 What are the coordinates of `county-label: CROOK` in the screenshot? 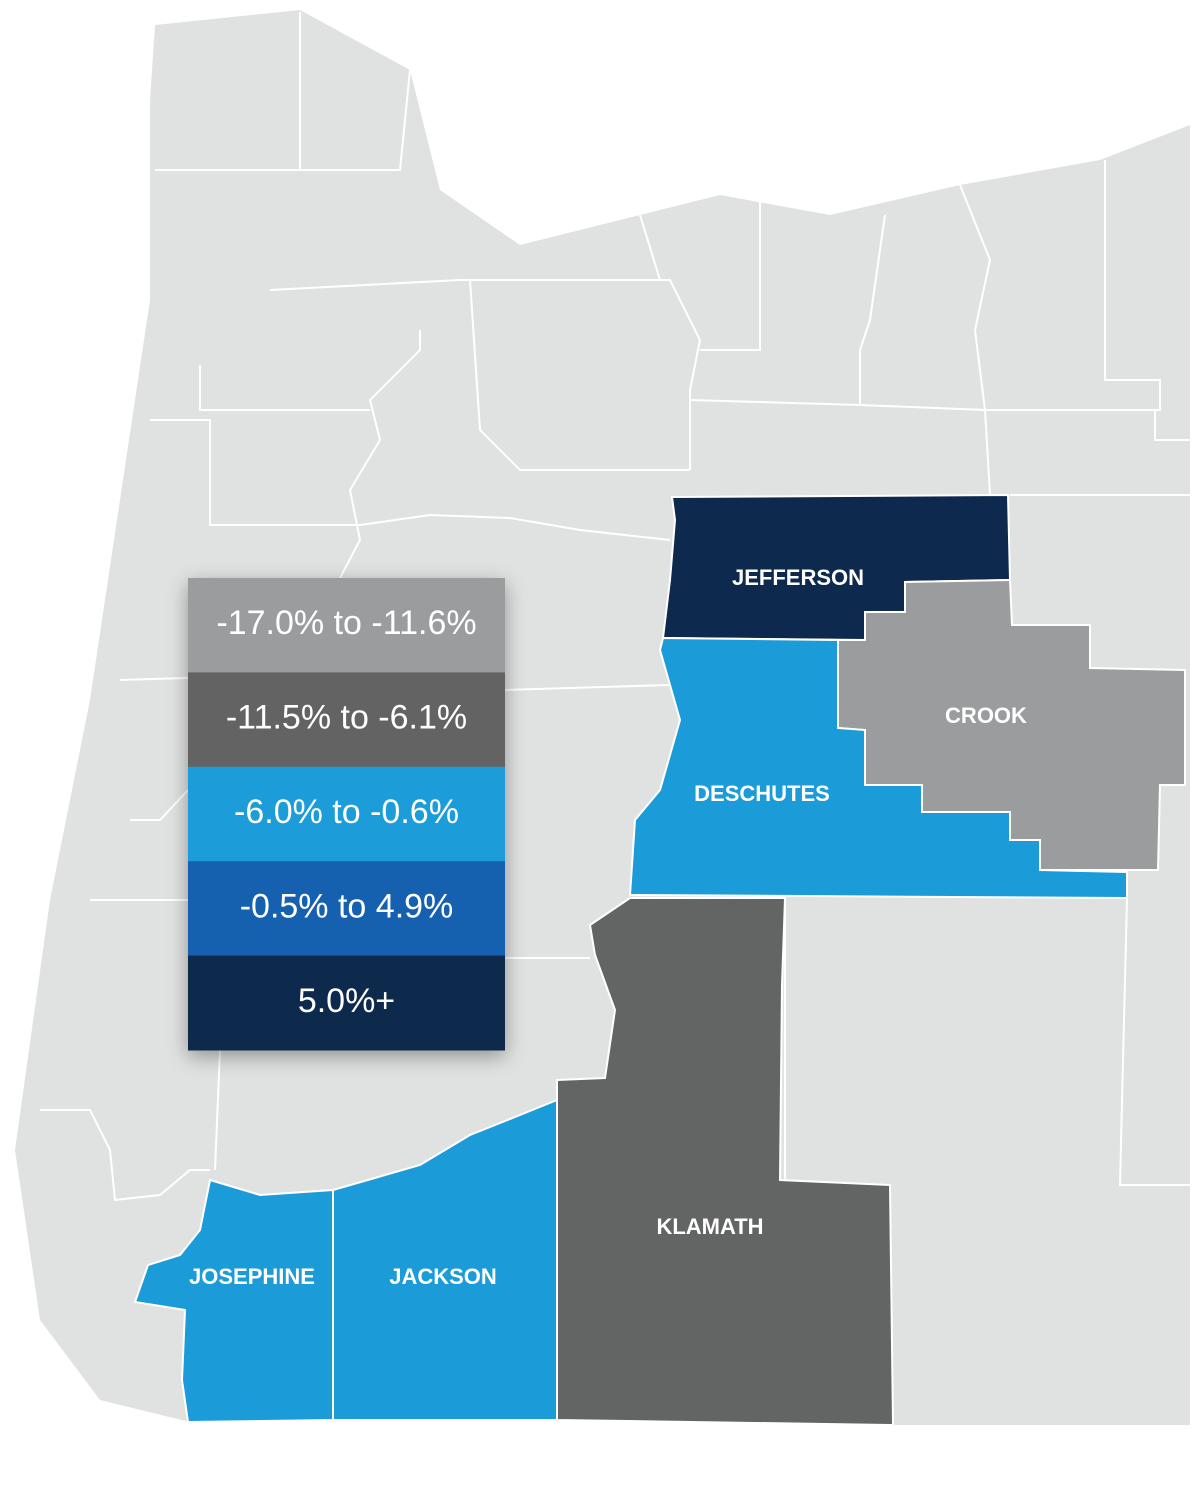 It's located at (986, 715).